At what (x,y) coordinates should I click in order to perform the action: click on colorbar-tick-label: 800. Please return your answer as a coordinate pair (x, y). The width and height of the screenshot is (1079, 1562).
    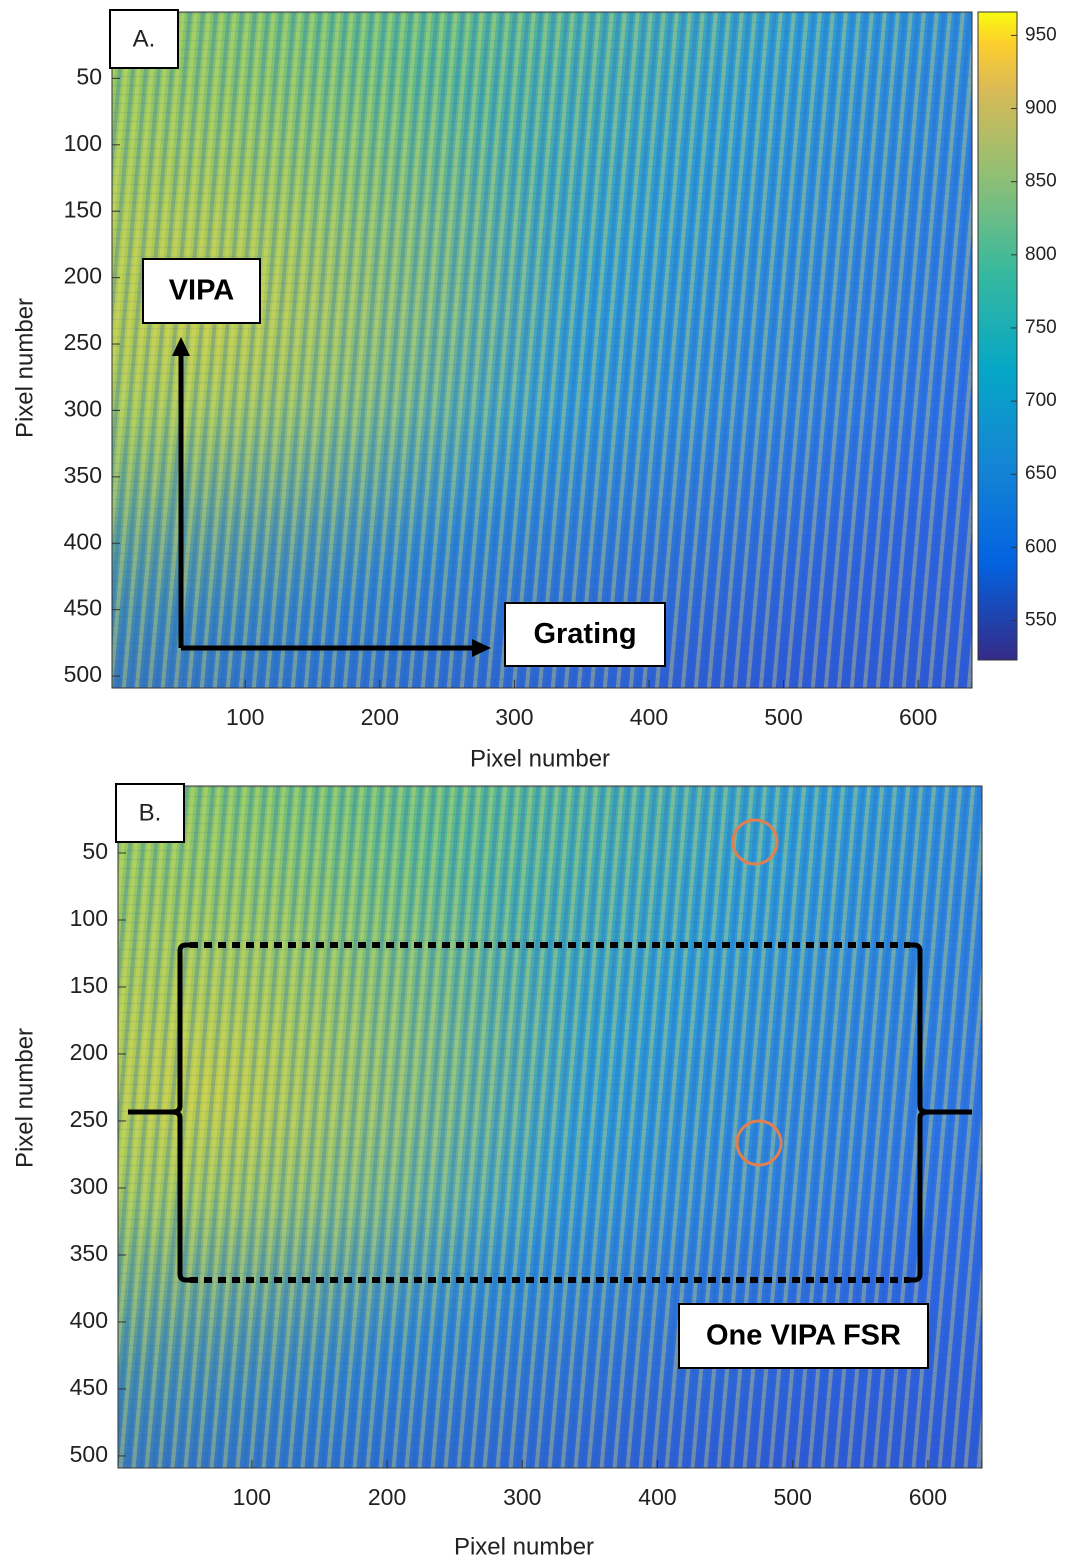
    Looking at the image, I should click on (1041, 254).